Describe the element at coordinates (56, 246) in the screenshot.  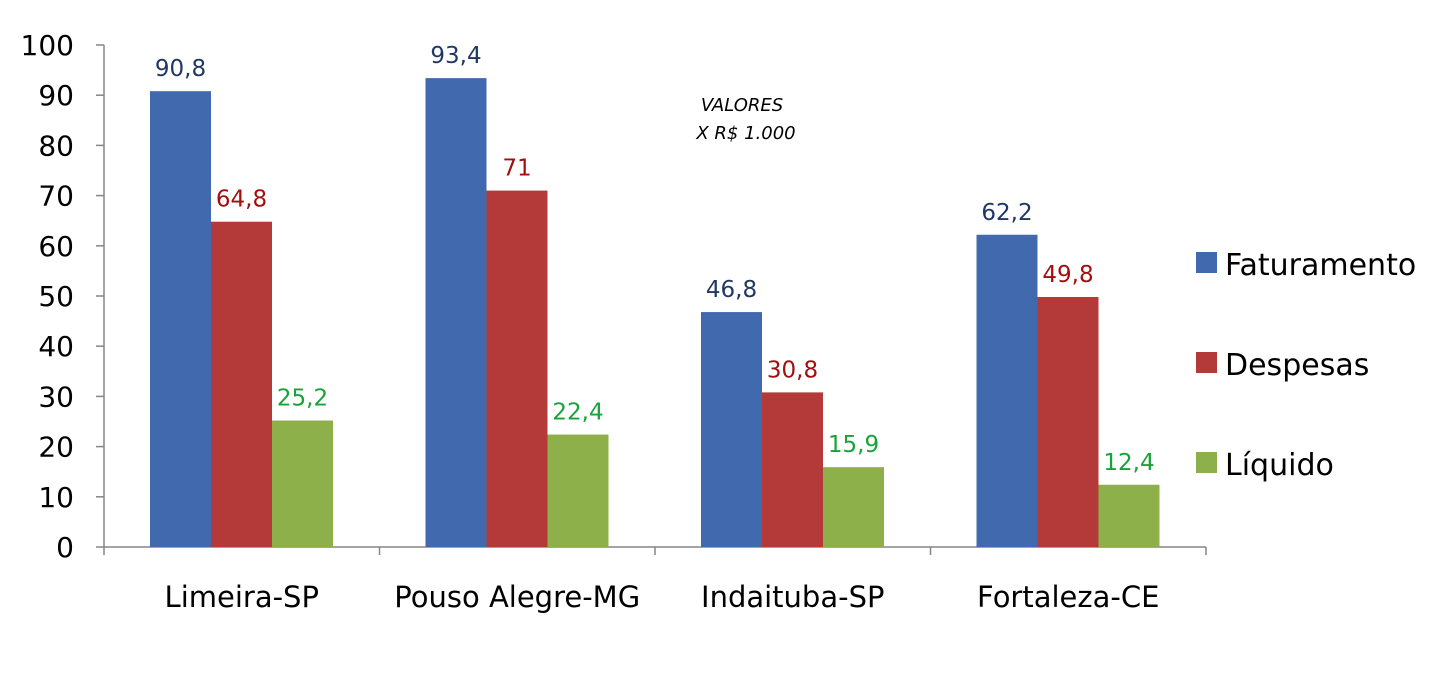
I see `y-tick-label: 60` at that location.